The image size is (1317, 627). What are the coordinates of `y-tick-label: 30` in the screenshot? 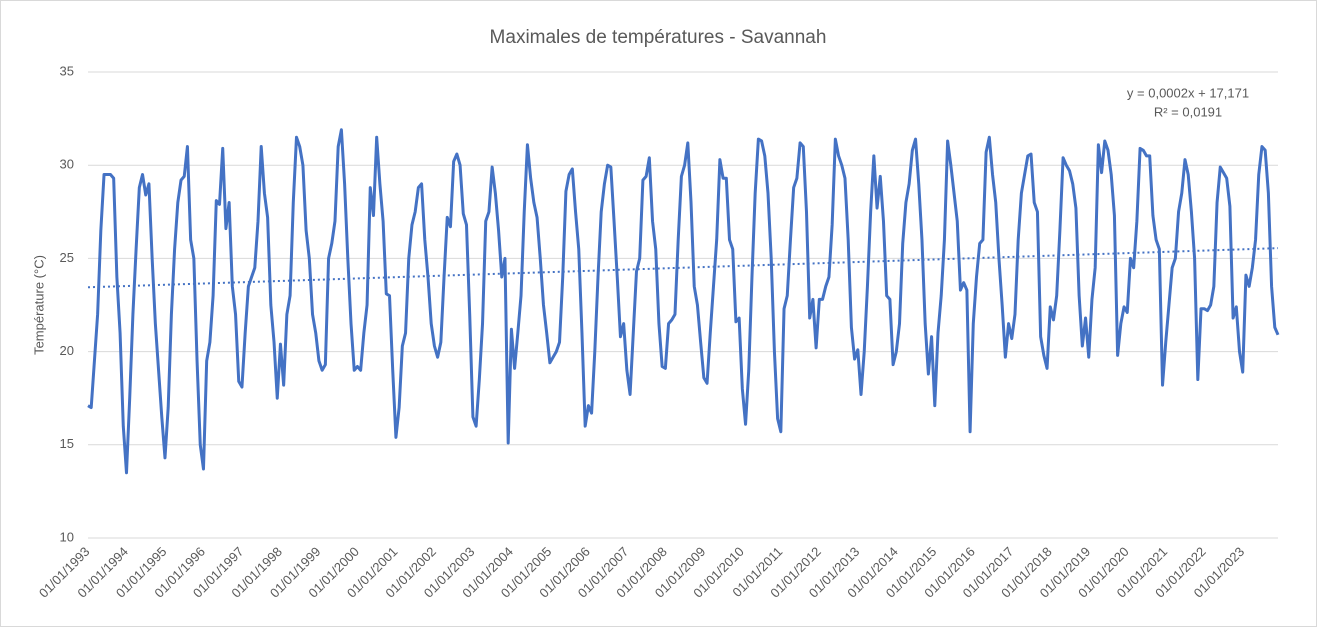 It's located at (67, 164).